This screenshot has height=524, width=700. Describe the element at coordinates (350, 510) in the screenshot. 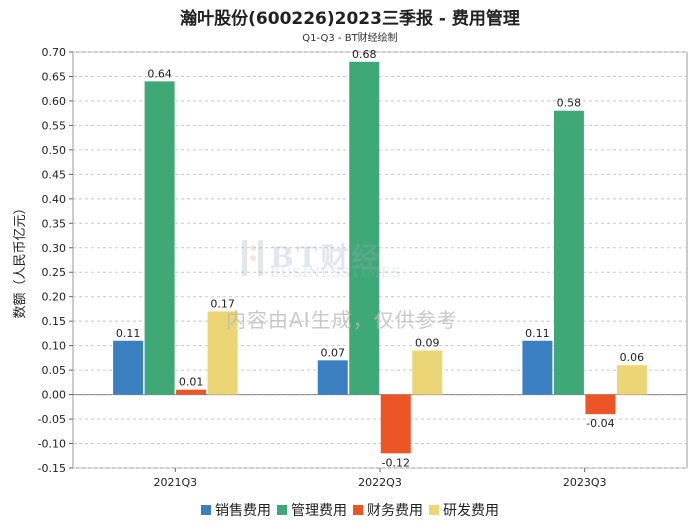

I see `chart-legend: 销售费用 管理费用 财务费用 研发费用` at that location.